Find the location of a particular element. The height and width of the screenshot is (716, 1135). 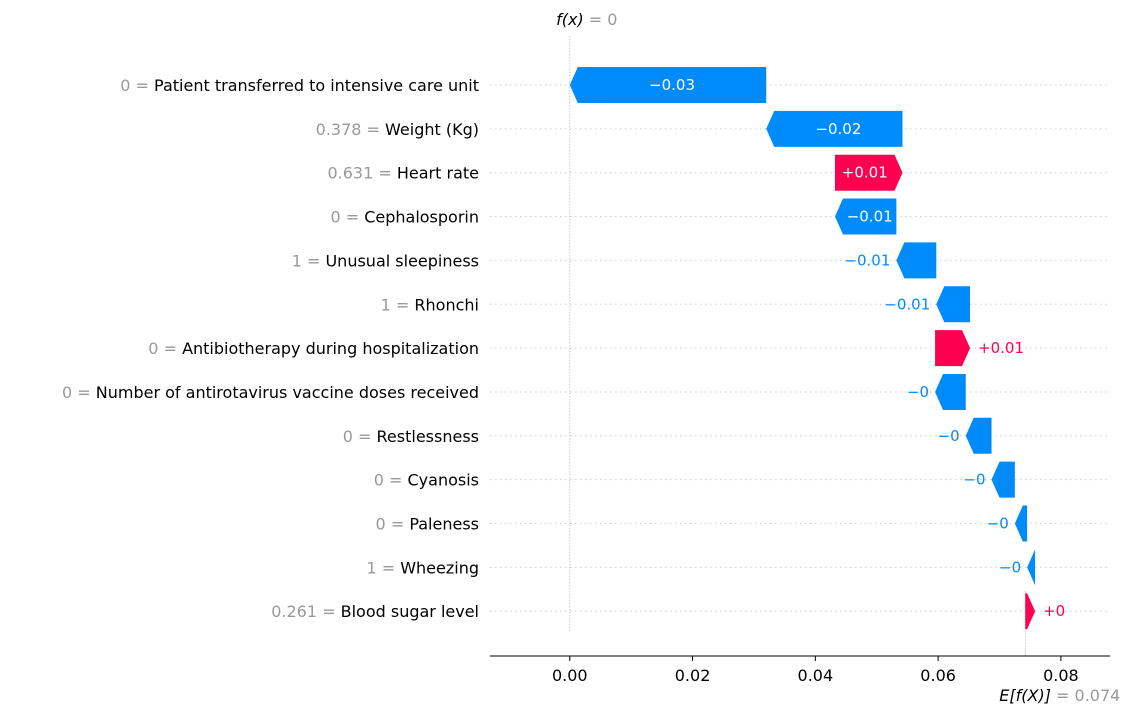

x-tick-label: 0.02 is located at coordinates (693, 675).